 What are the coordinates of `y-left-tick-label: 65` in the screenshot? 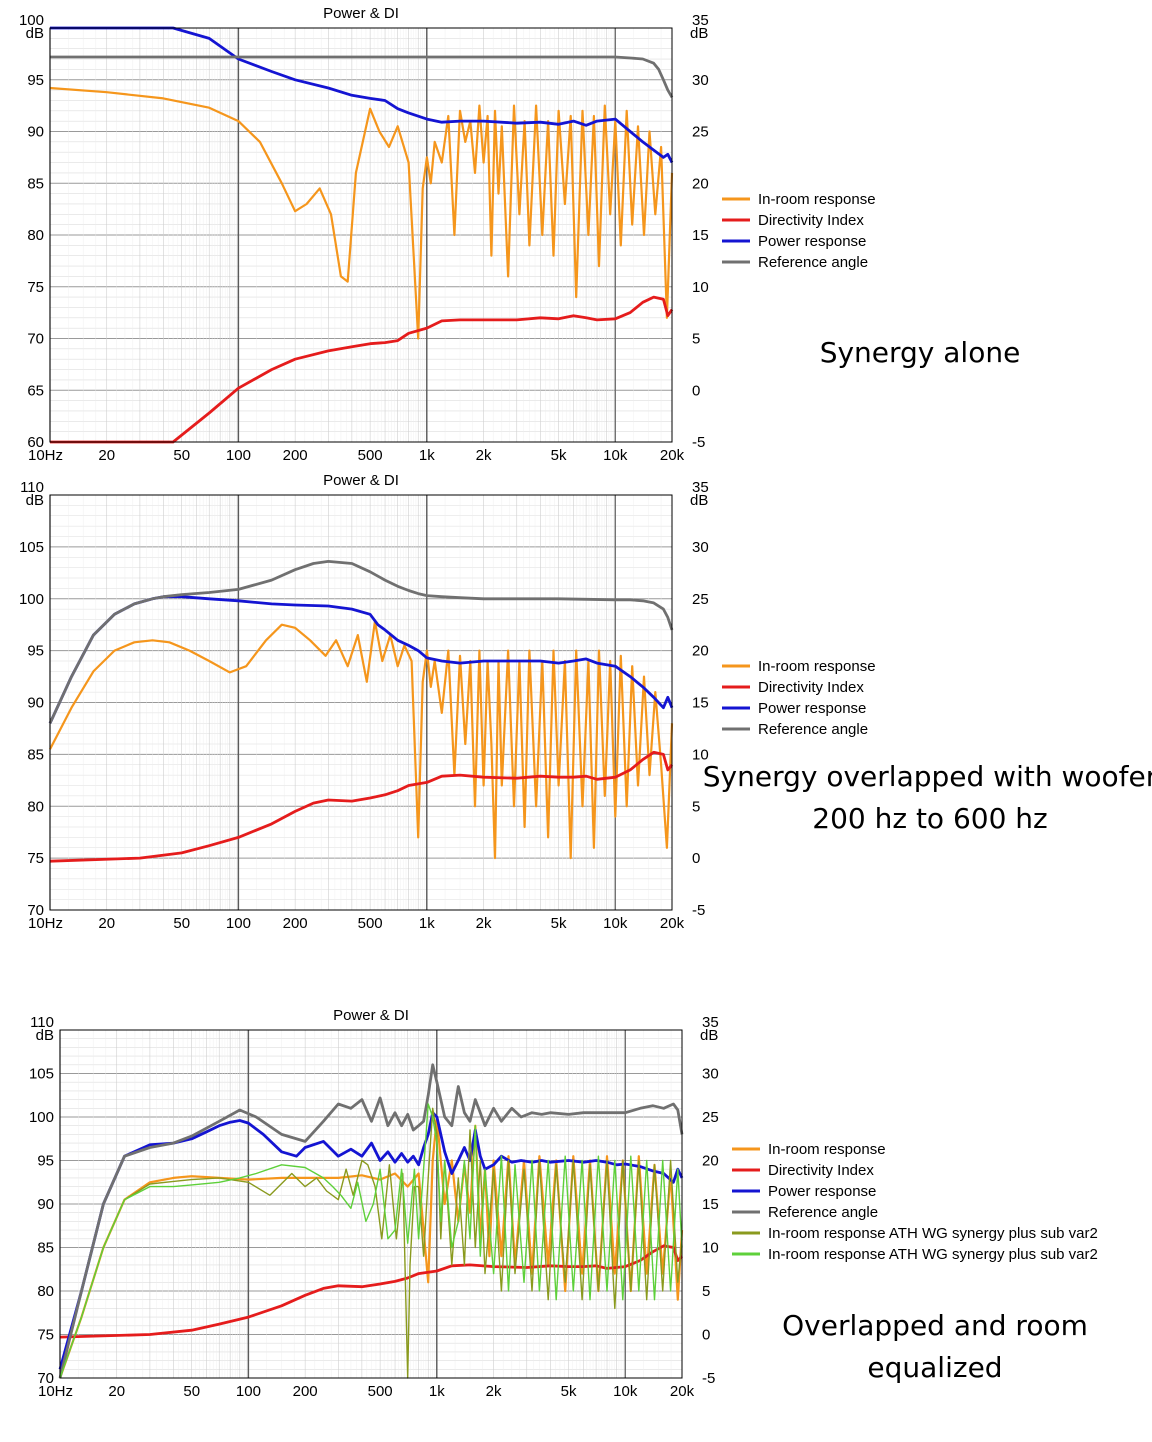 It's located at (35, 390).